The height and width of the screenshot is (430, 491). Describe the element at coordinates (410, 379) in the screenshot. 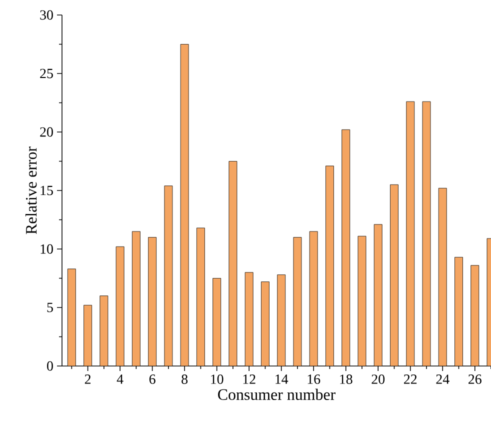

I see `x-tick-label: 22` at that location.